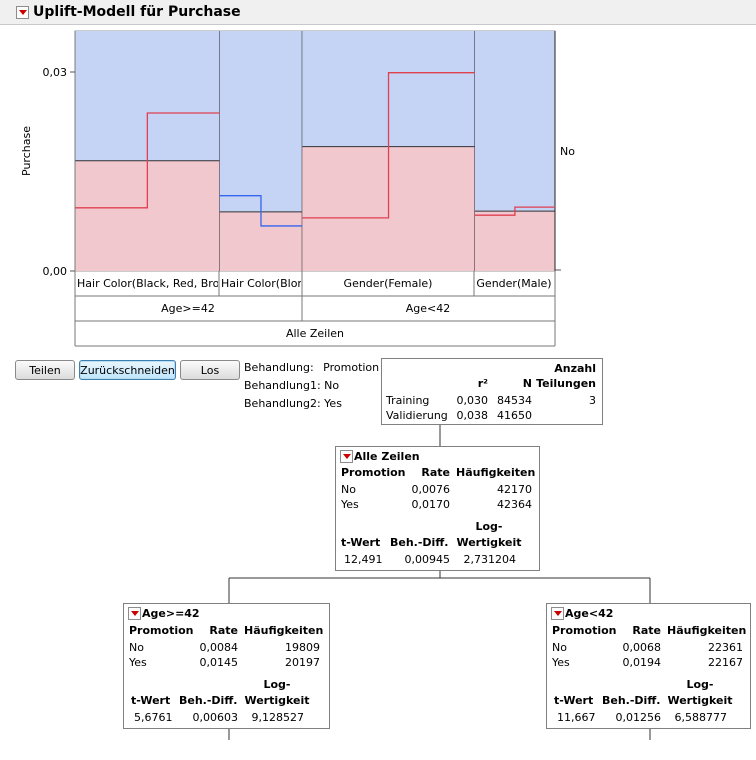 The width and height of the screenshot is (756, 760). I want to click on level2-label-right: Age<42, so click(428, 308).